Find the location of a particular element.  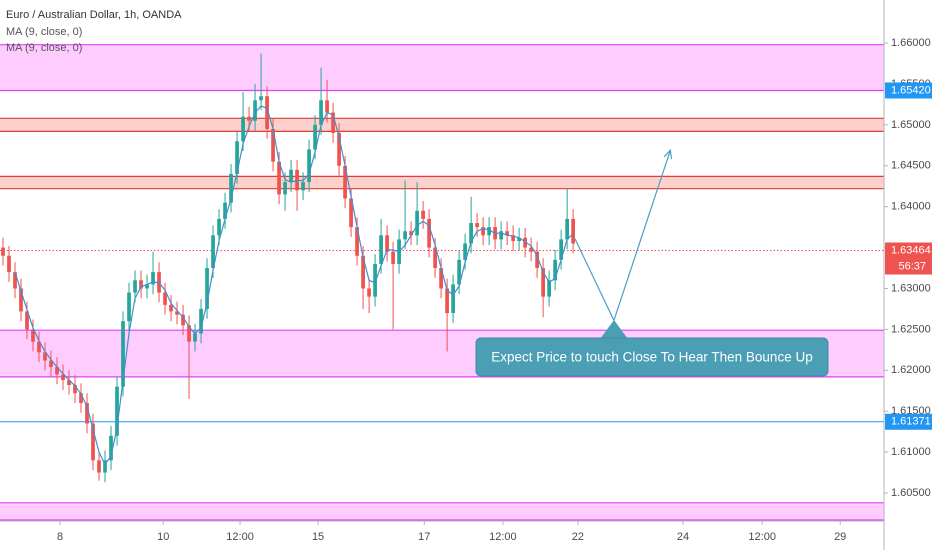

chart-title: Euro / Australian Dollar, 1h, OANDA is located at coordinates (94, 15).